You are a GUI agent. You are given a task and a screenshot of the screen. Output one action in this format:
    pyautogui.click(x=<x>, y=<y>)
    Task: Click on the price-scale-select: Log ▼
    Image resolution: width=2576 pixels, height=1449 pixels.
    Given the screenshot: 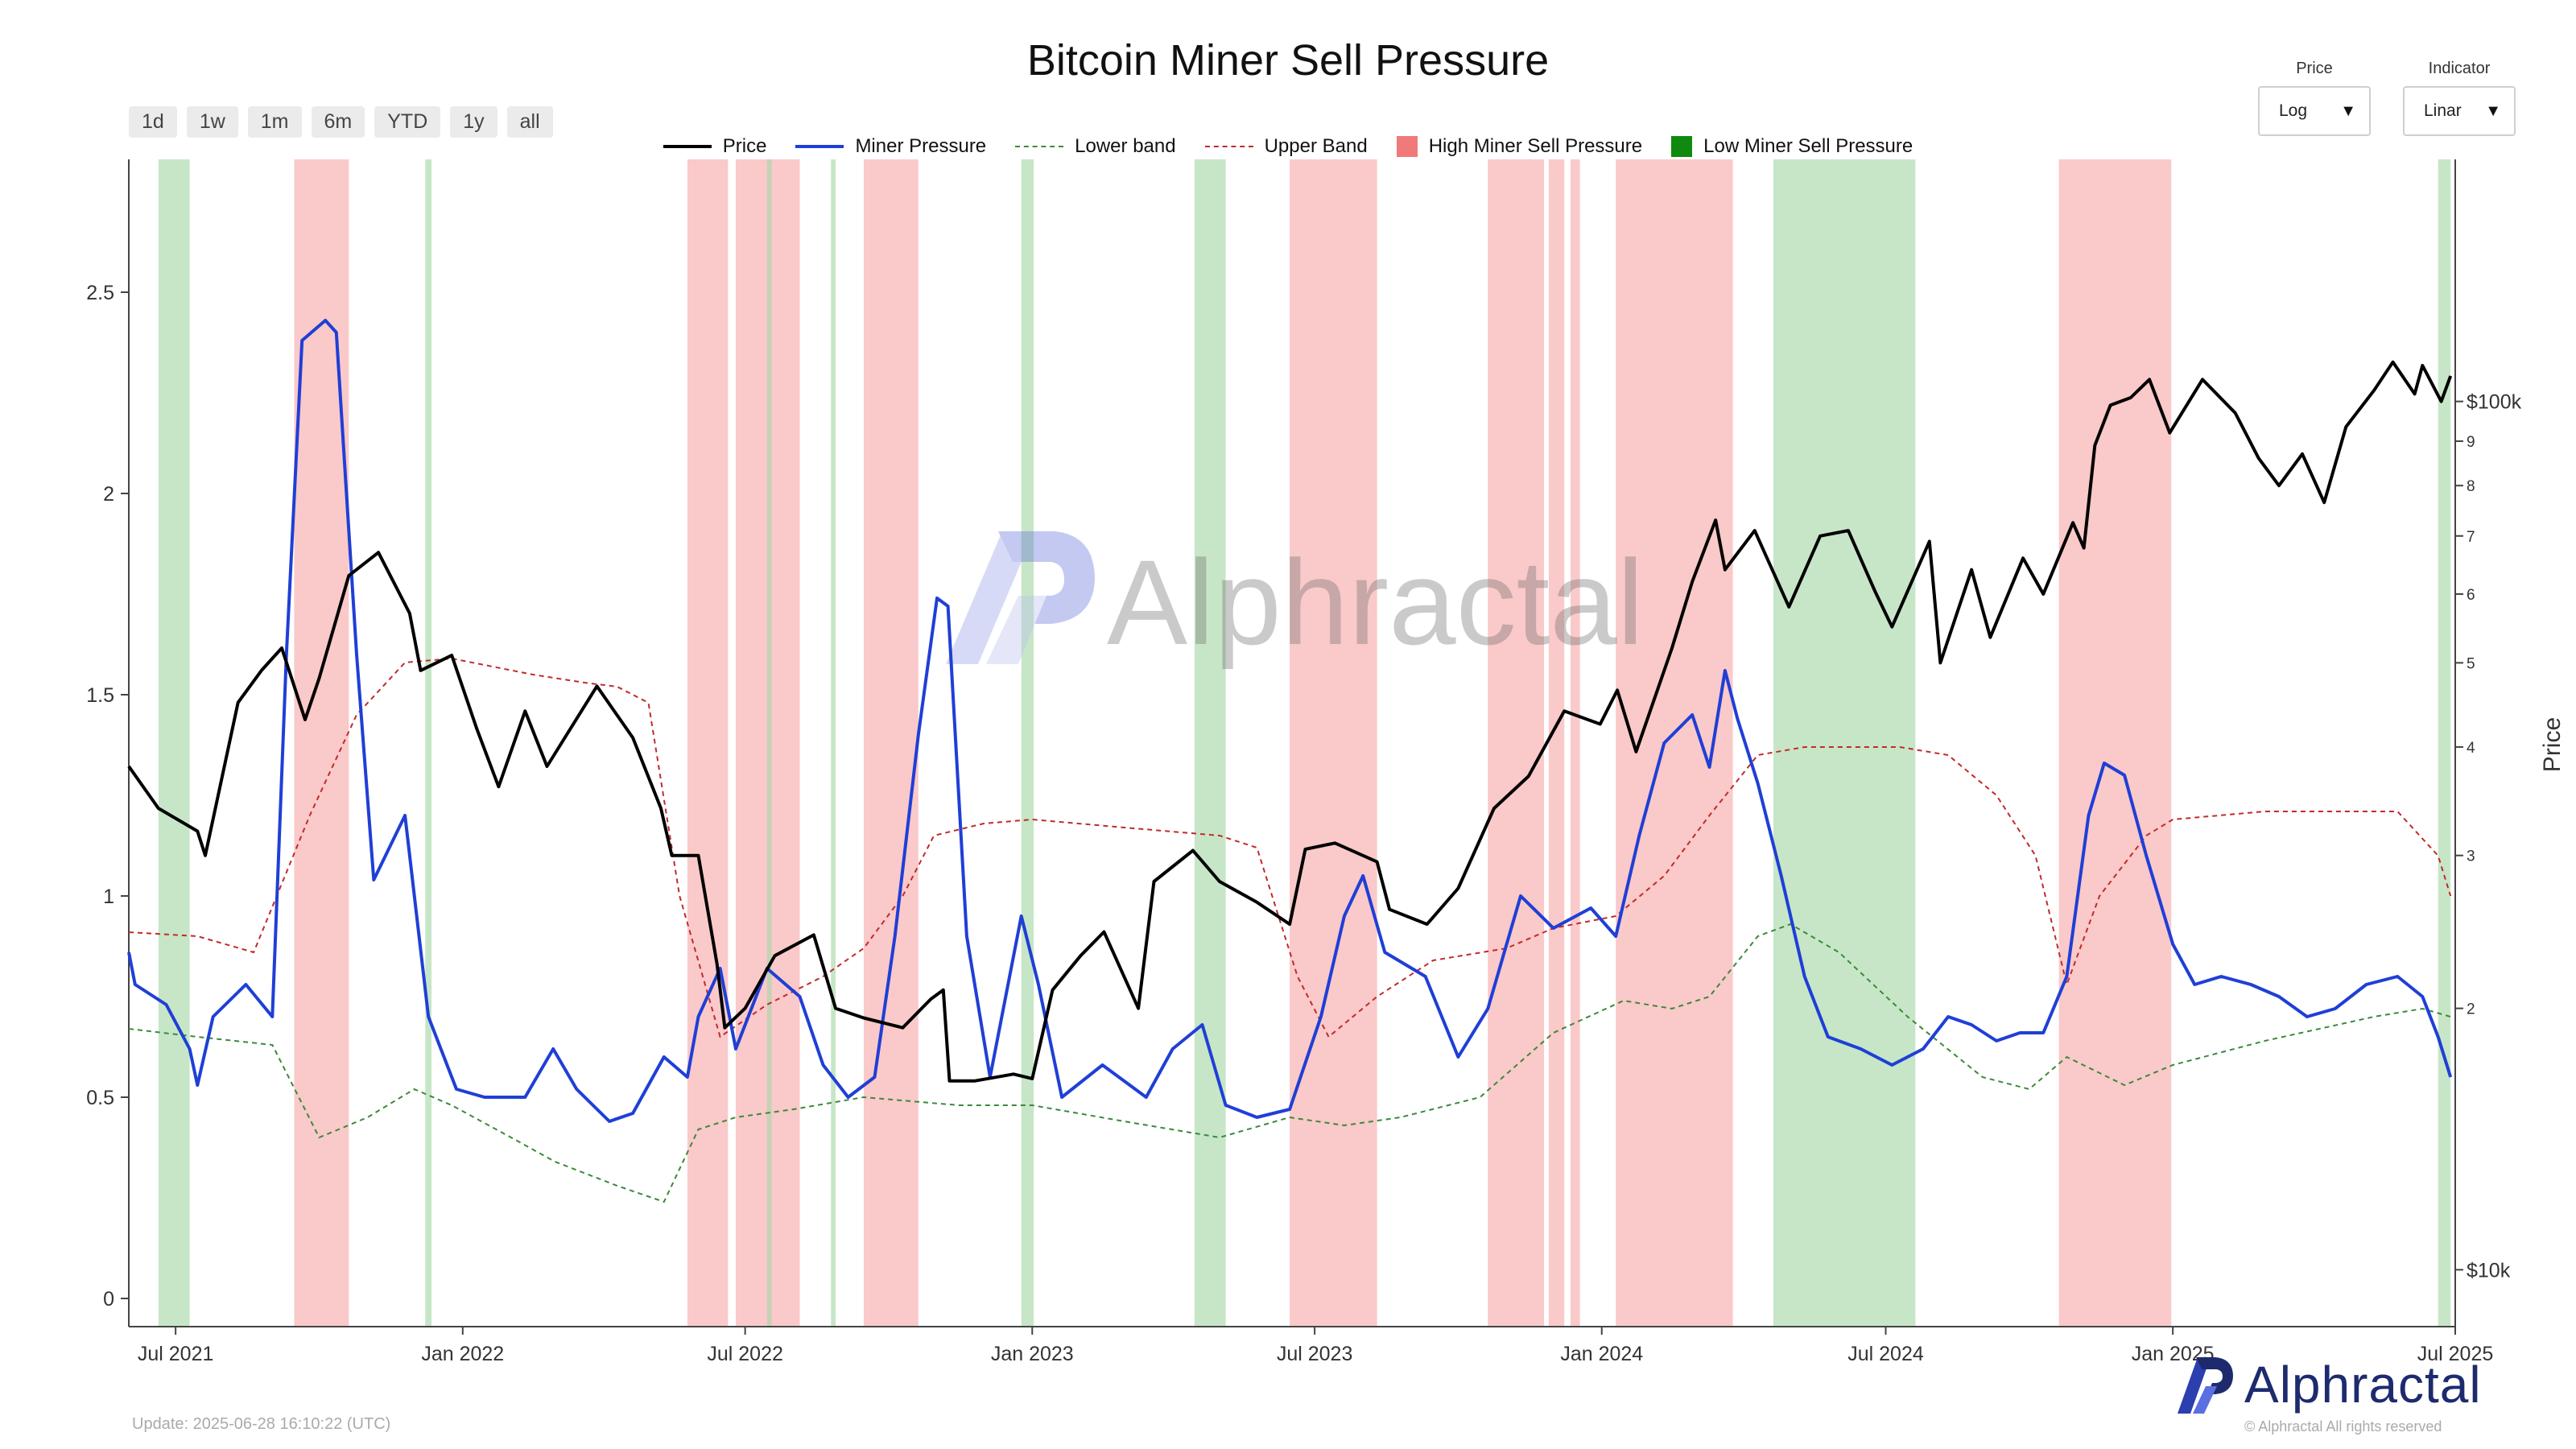 What is the action you would take?
    pyautogui.click(x=2314, y=111)
    